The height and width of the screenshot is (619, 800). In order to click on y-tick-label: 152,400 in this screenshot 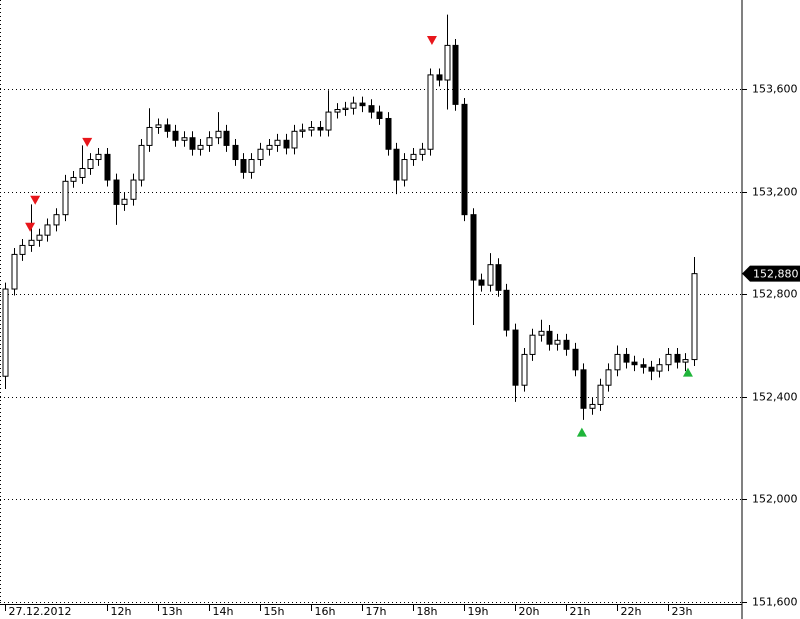, I will do `click(775, 397)`.